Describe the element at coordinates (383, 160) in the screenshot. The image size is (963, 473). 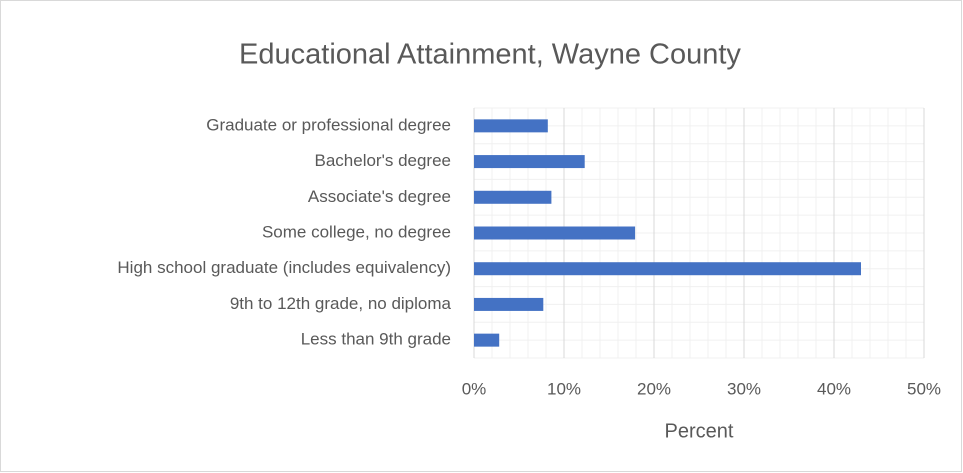
I see `y-tick-label: Bachelor's degree` at that location.